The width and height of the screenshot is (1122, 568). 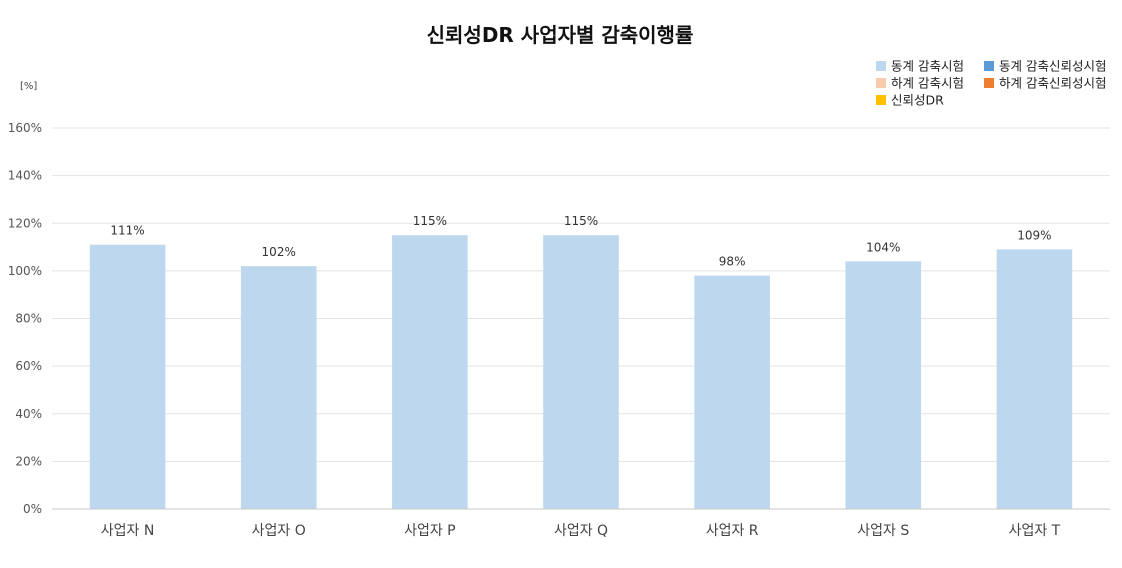 I want to click on data-label: 104%, so click(x=883, y=247).